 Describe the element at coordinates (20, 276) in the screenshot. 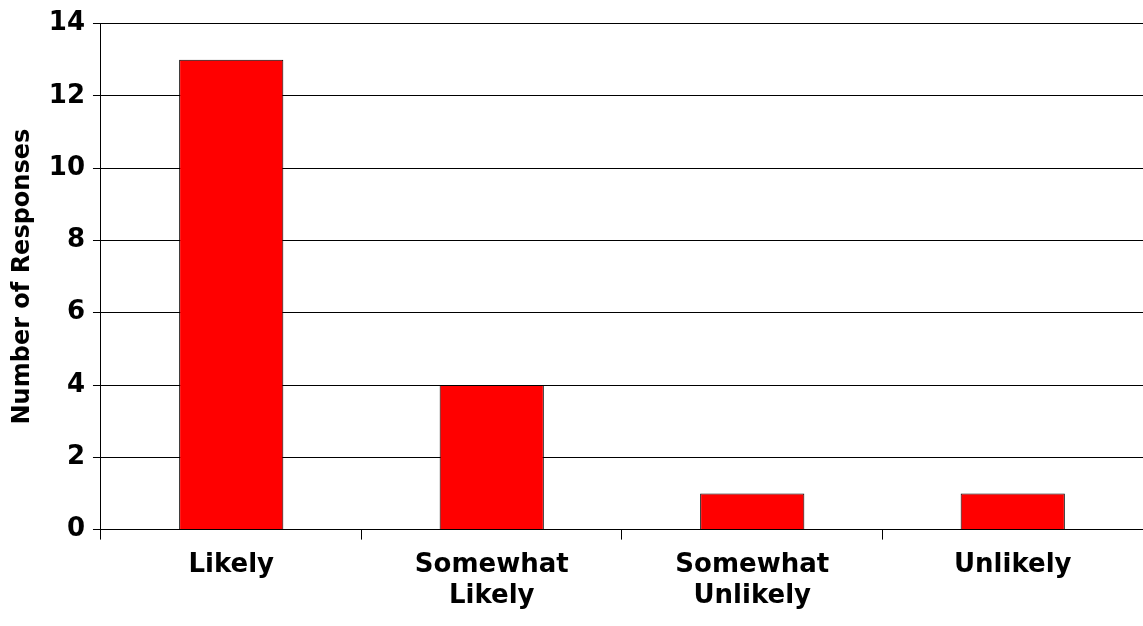

I see `y-axis-title: Number of Responses` at that location.